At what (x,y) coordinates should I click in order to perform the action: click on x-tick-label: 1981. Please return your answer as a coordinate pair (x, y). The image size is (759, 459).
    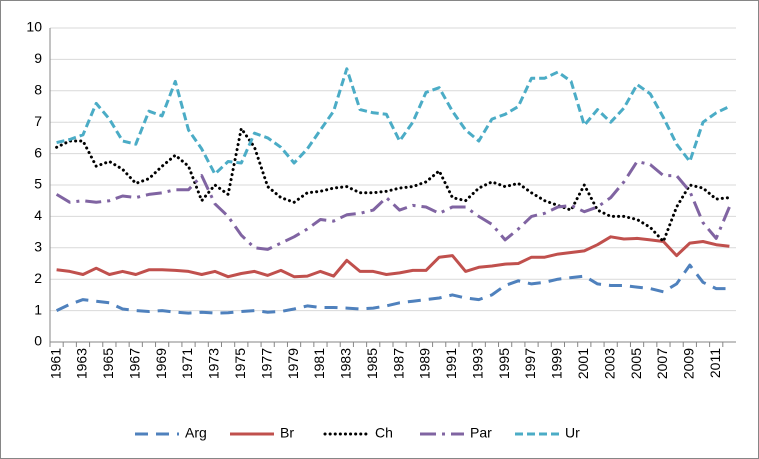
    Looking at the image, I should click on (319, 363).